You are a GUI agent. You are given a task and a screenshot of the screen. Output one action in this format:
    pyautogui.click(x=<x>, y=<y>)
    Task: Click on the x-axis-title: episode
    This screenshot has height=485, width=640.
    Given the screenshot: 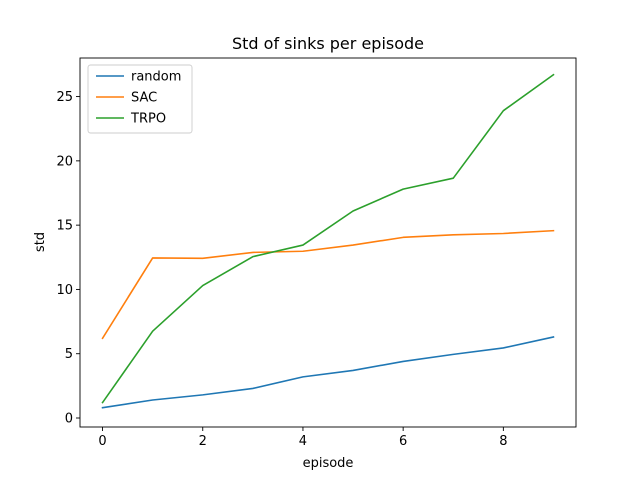 What is the action you would take?
    pyautogui.click(x=328, y=463)
    